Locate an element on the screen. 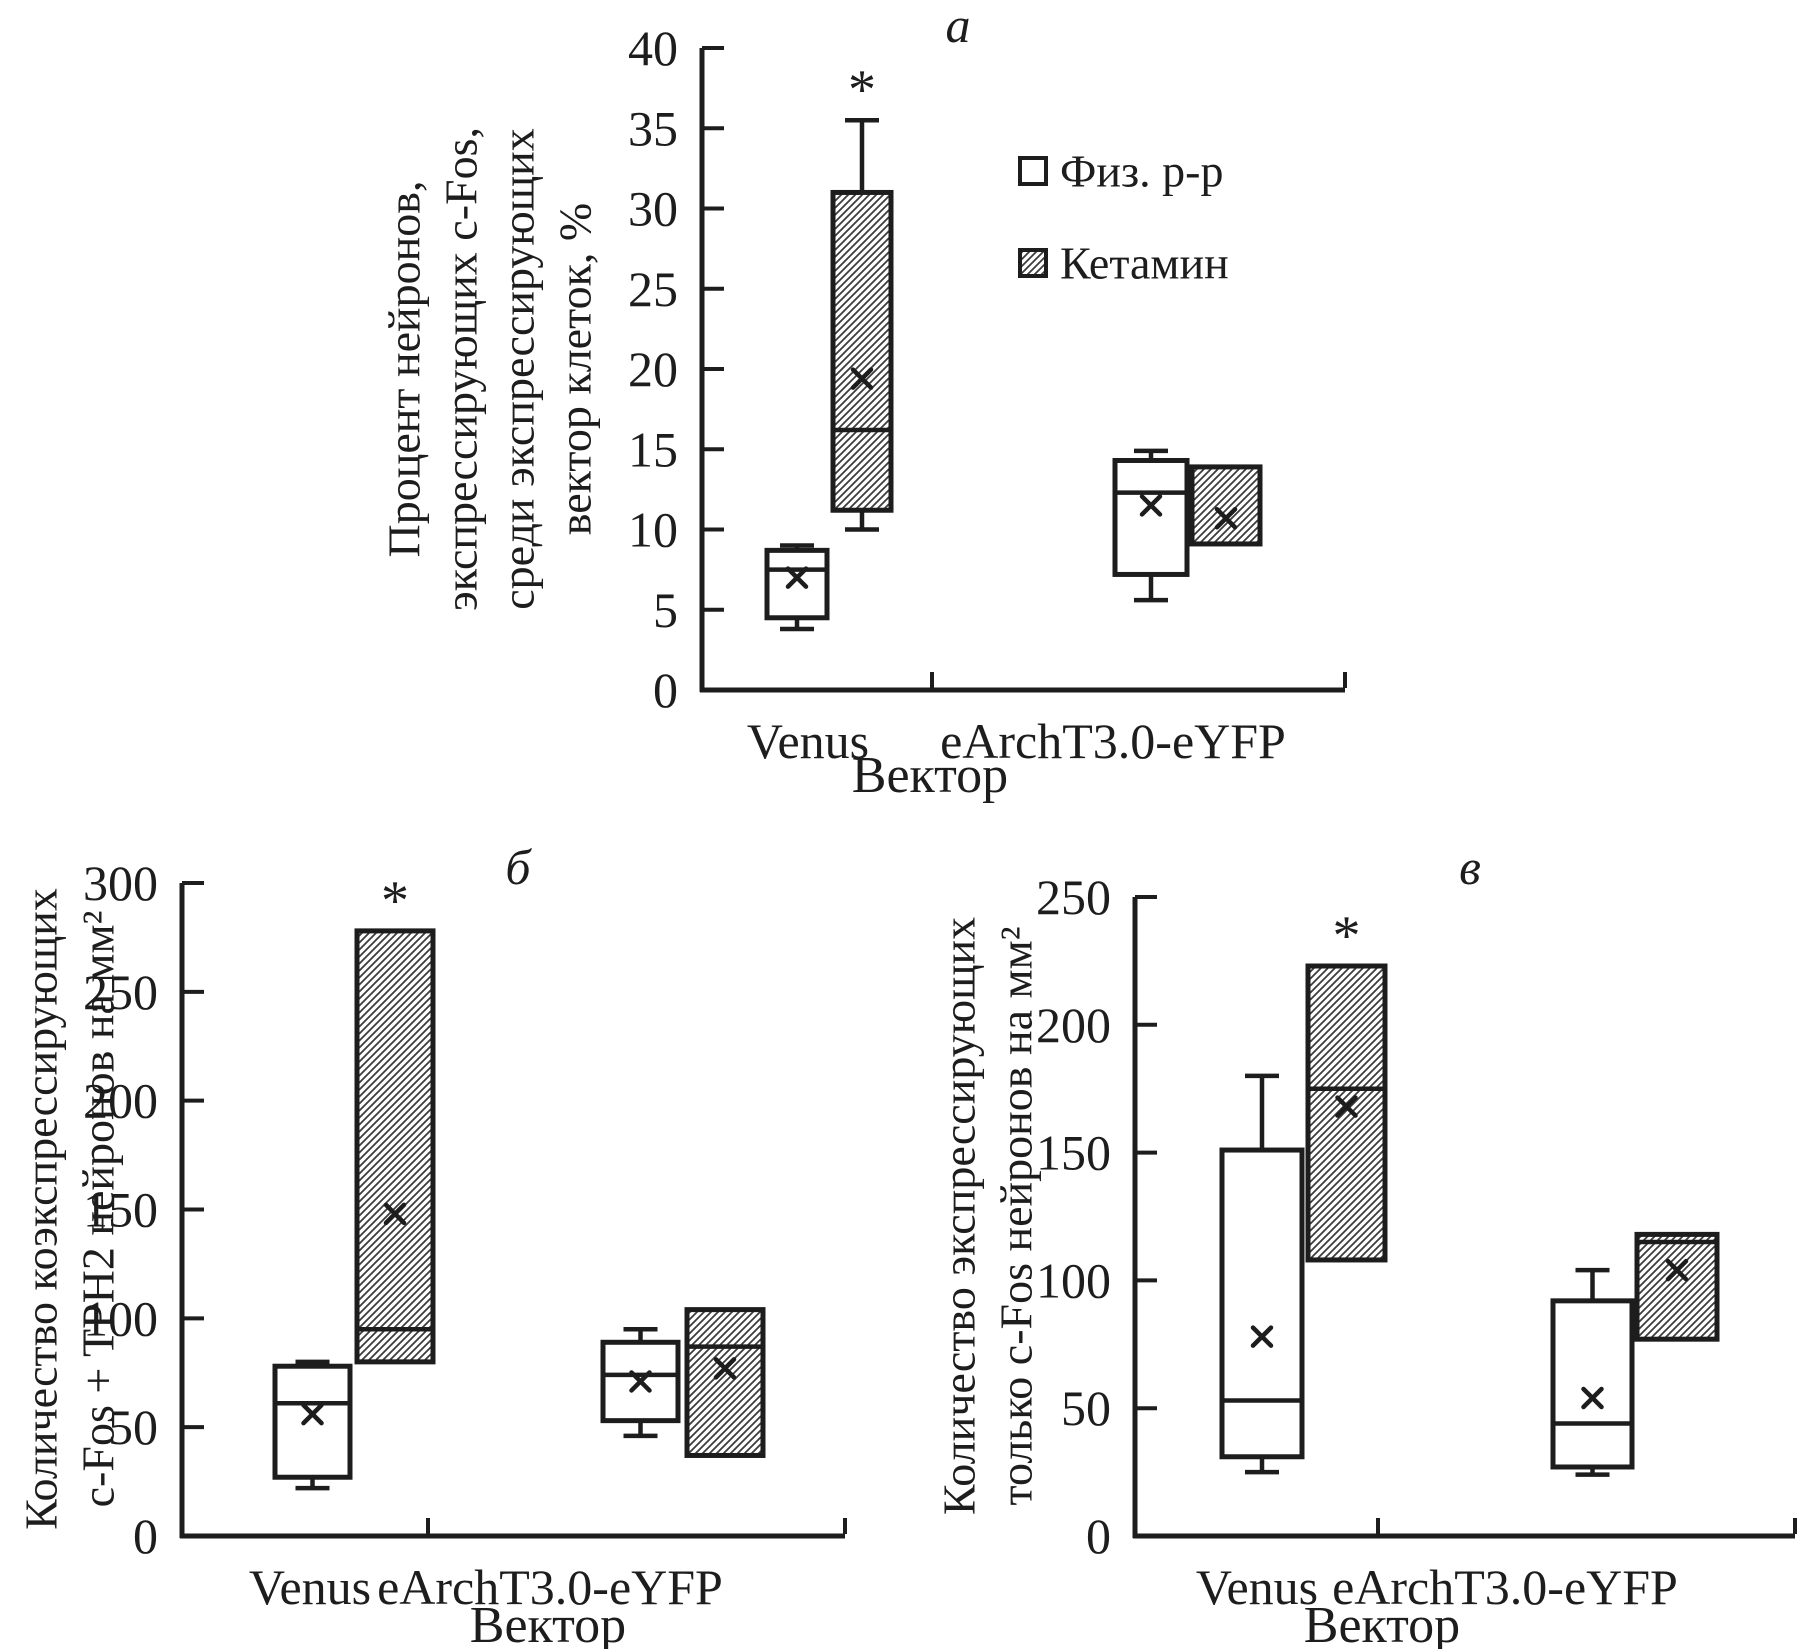  panel-в-y-axis-title-text-1: только c-Fos нейронов на мм² is located at coordinates (1016, 1215).